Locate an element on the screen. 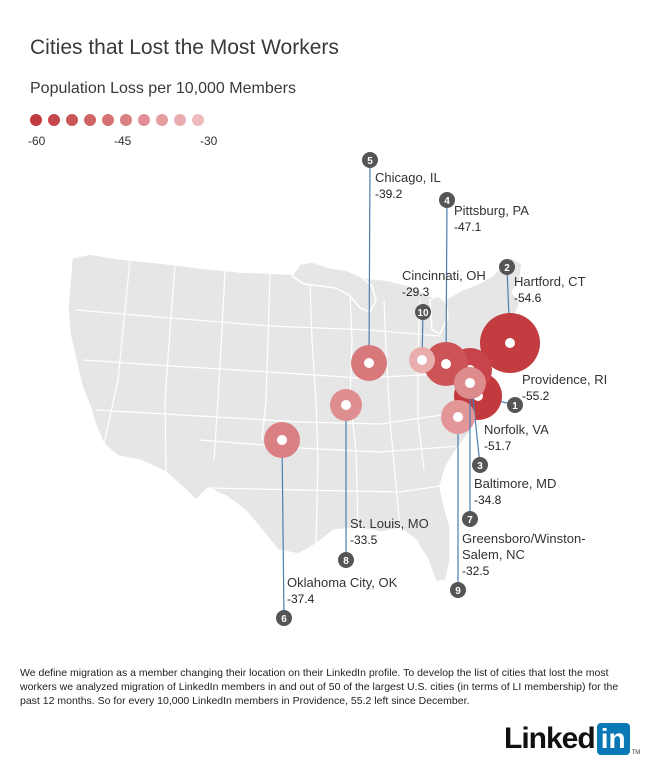 This screenshot has height=767, width=650. rank-number: 10 is located at coordinates (423, 313).